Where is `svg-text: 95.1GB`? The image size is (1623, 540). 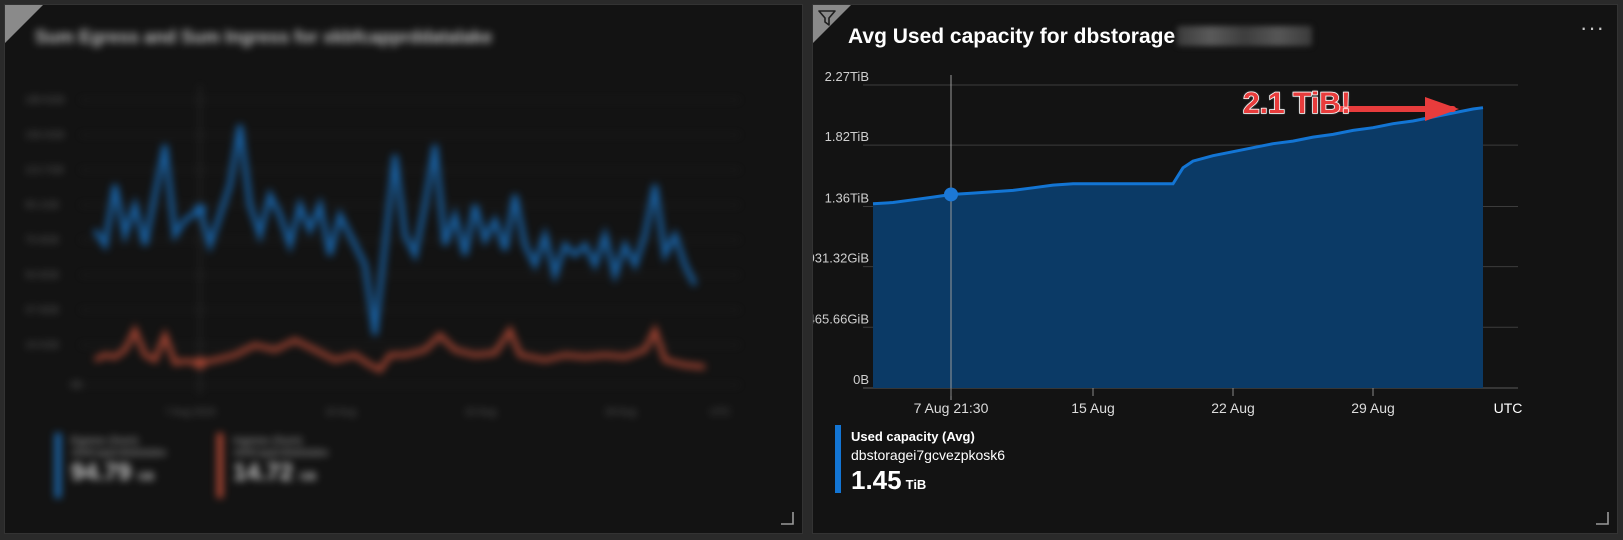 svg-text: 95.1GB is located at coordinates (42, 205).